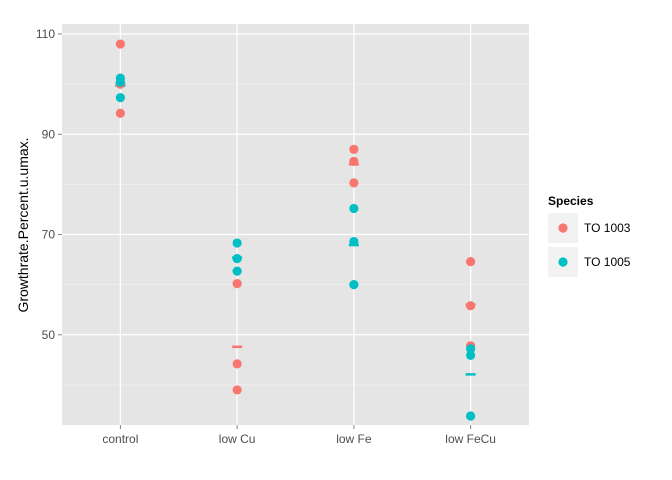 The width and height of the screenshot is (672, 480). What do you see at coordinates (589, 245) in the screenshot?
I see `legend-items: TO 1003 TO 1005` at bounding box center [589, 245].